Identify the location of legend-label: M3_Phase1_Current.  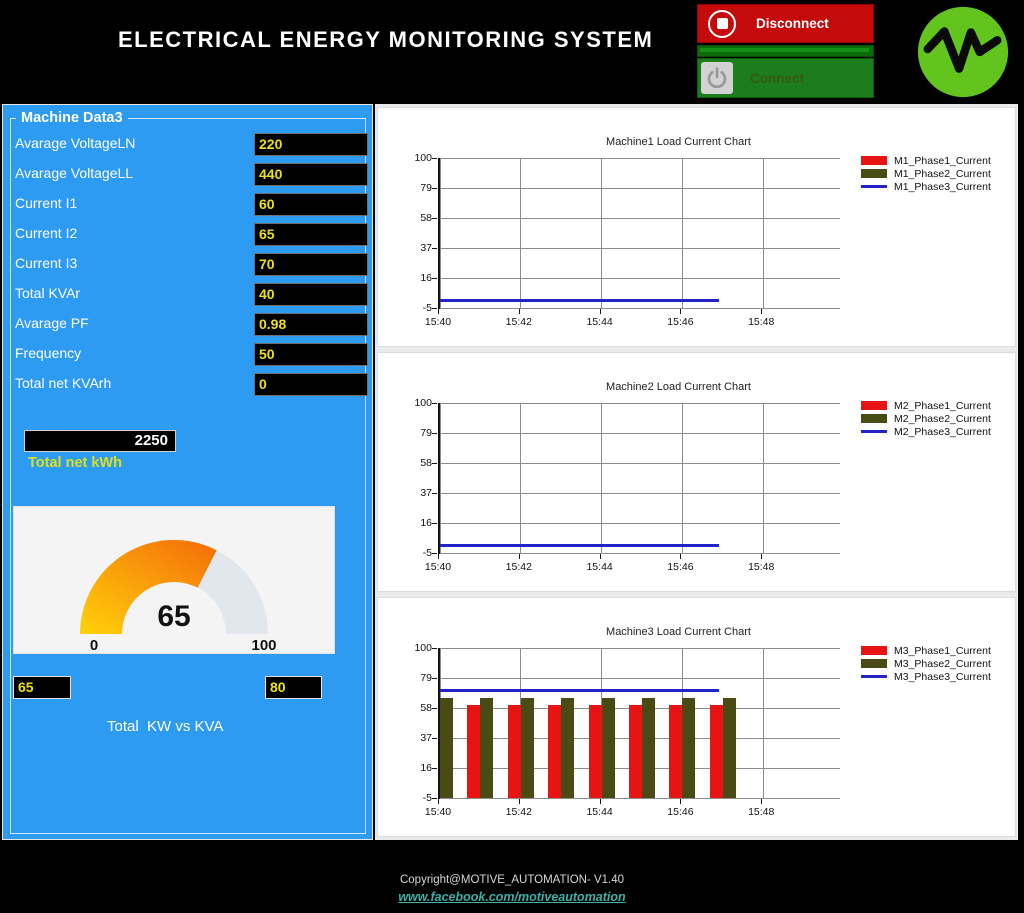
(942, 650).